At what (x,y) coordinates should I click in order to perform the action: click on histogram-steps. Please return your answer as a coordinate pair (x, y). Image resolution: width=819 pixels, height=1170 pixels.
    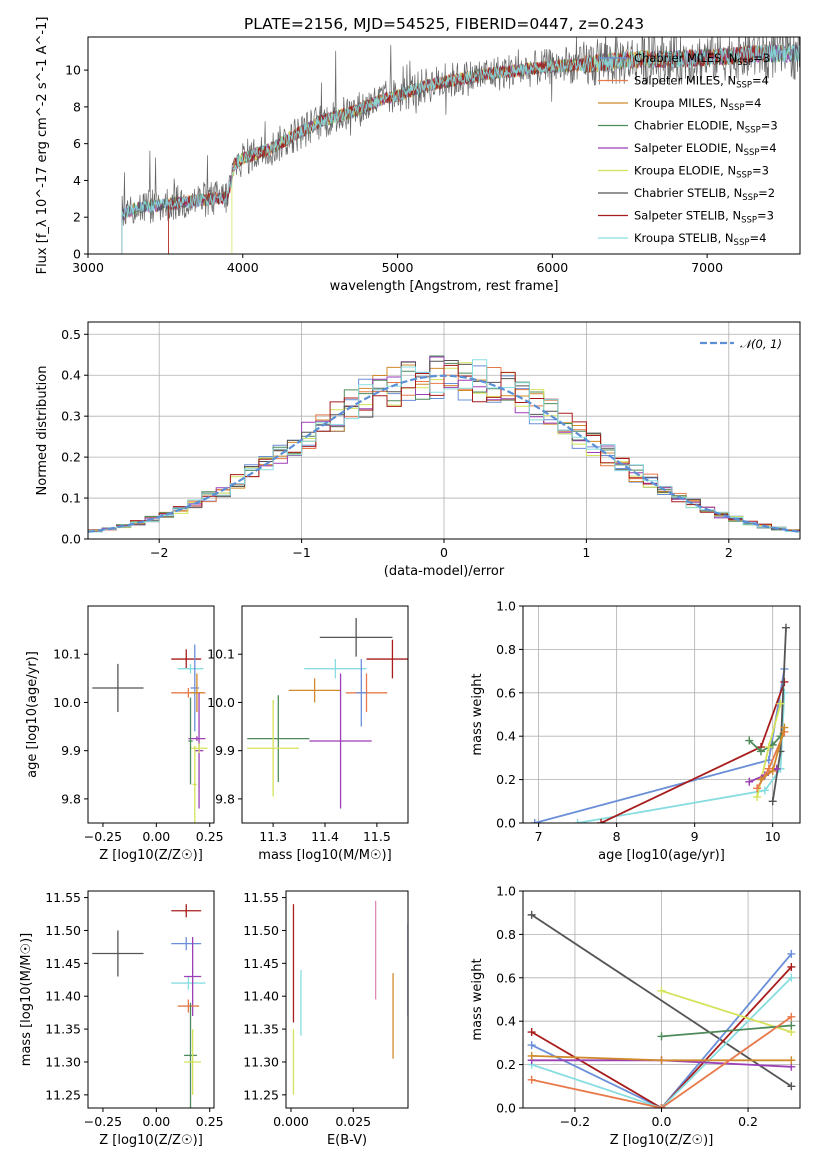
    Looking at the image, I should click on (444, 444).